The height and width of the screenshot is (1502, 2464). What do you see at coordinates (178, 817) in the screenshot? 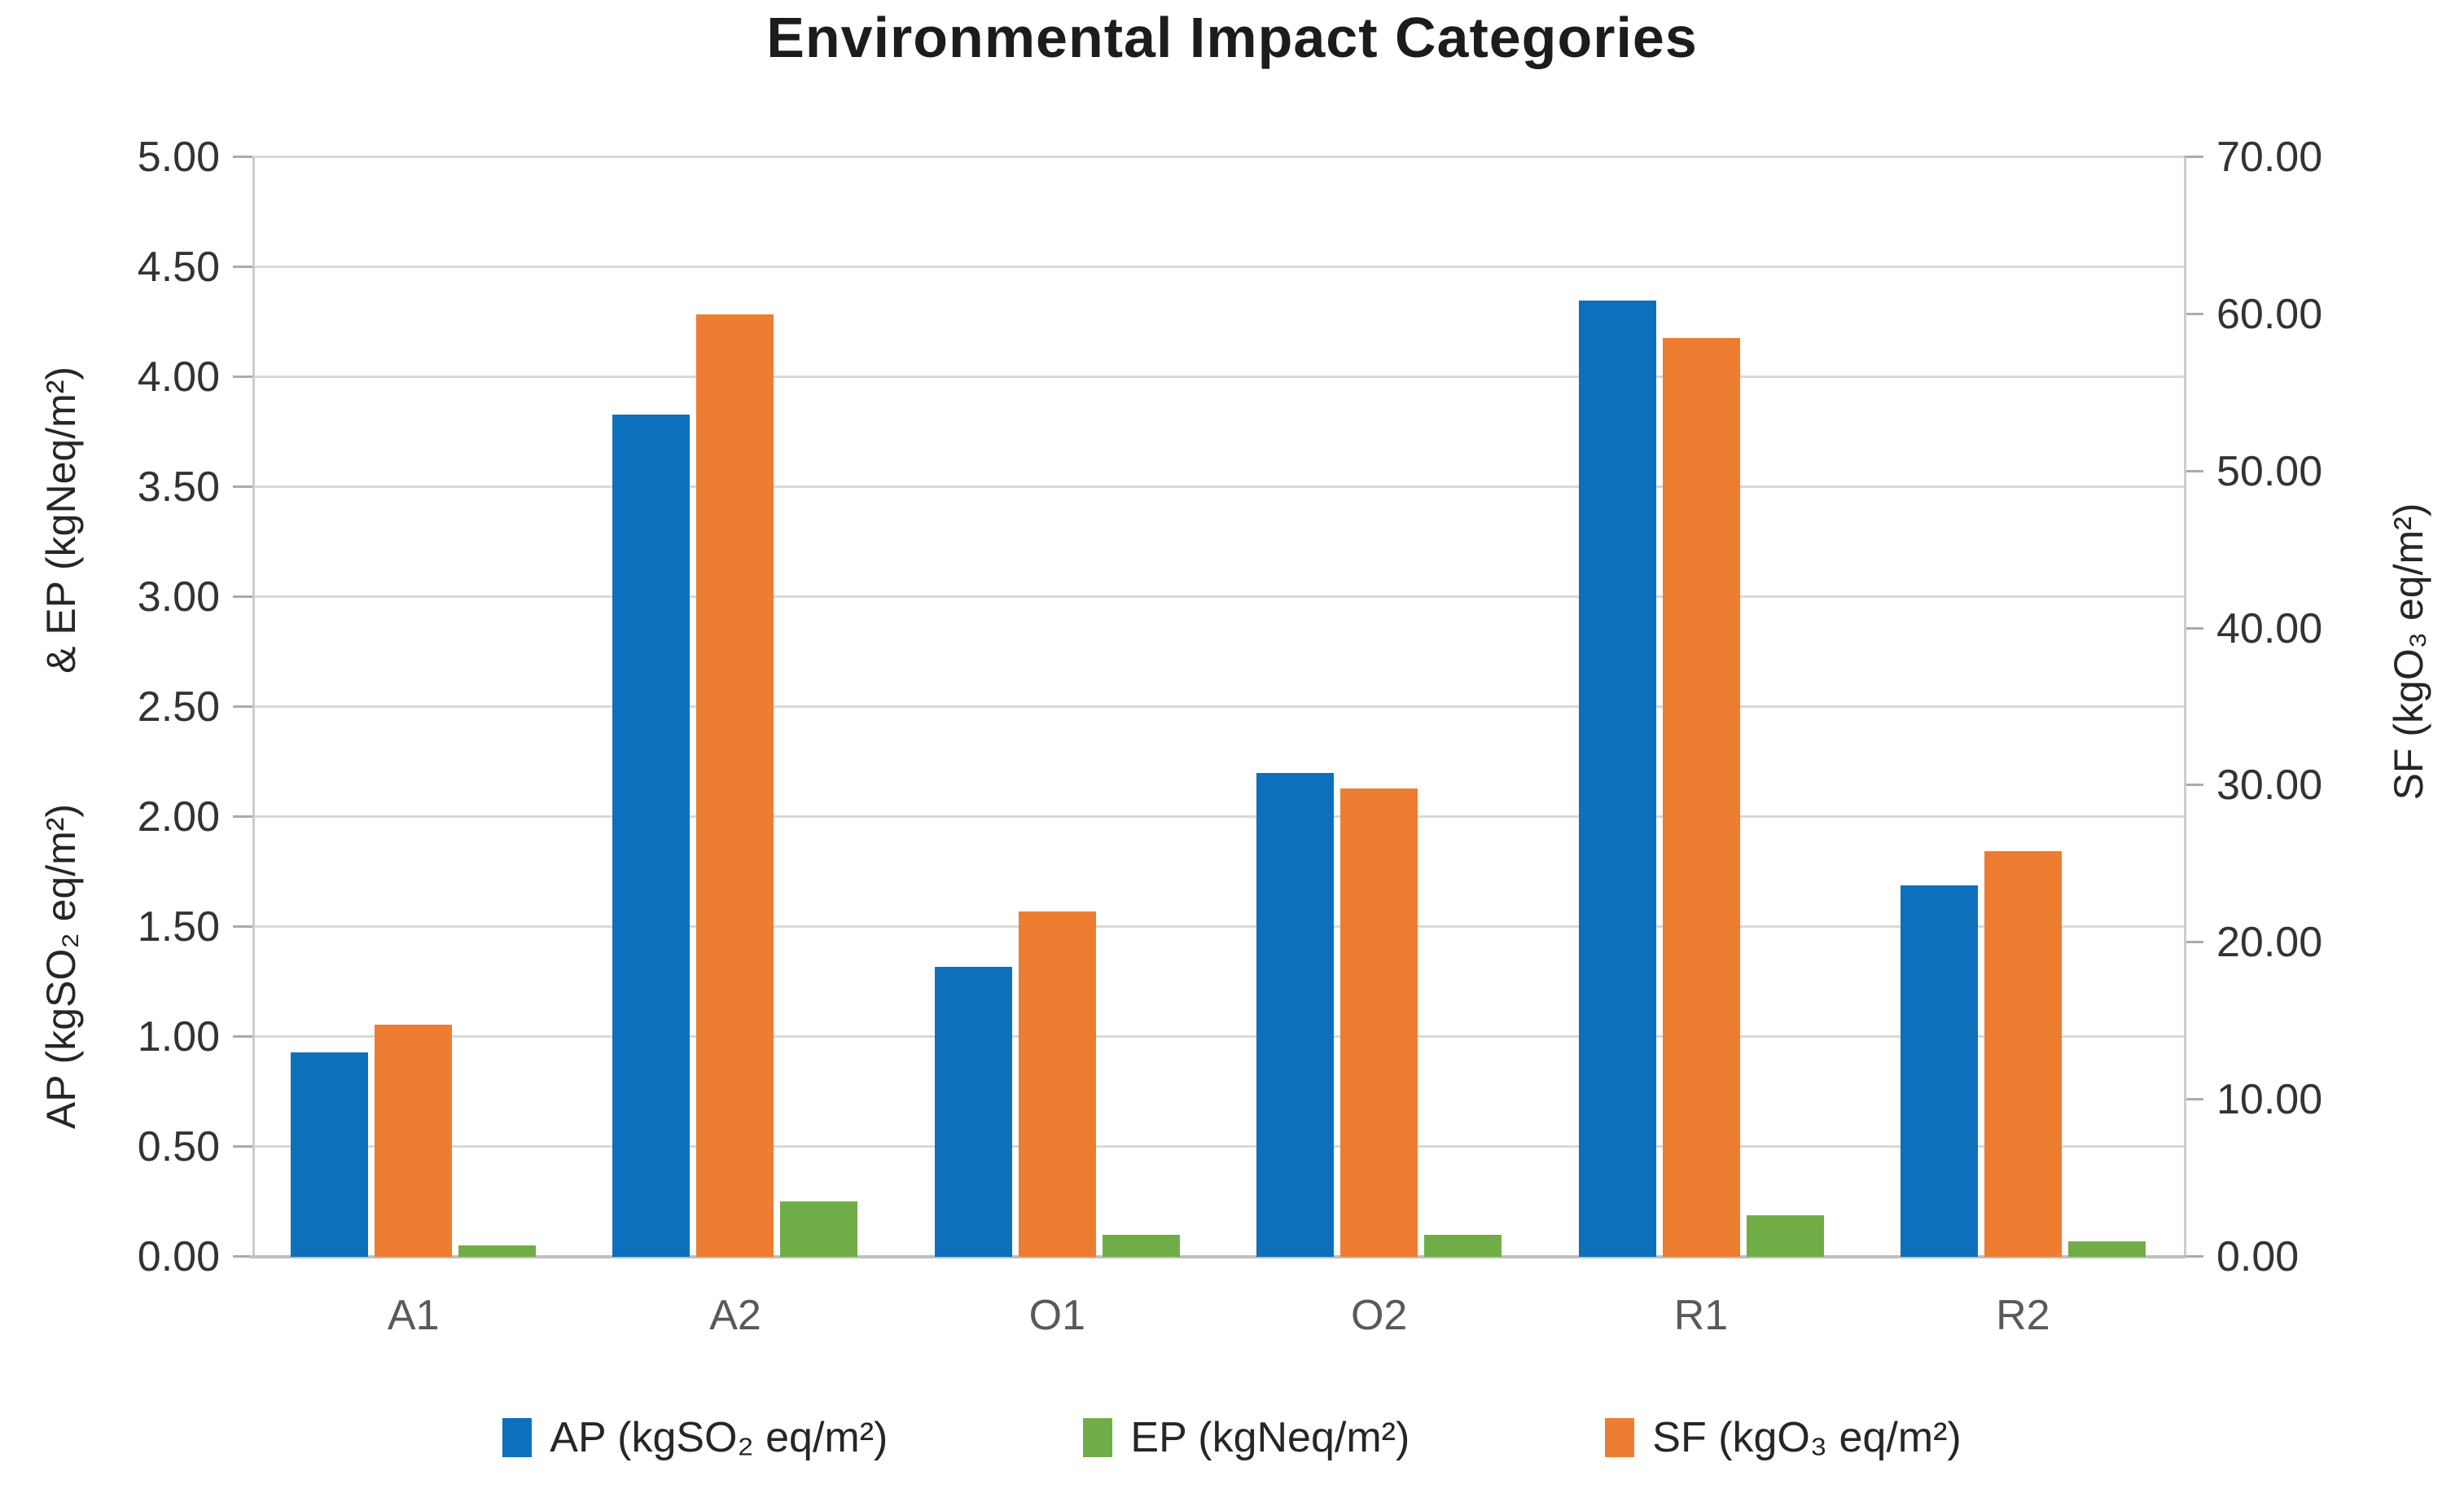
I see `y-axis-tick-label: 2.00` at bounding box center [178, 817].